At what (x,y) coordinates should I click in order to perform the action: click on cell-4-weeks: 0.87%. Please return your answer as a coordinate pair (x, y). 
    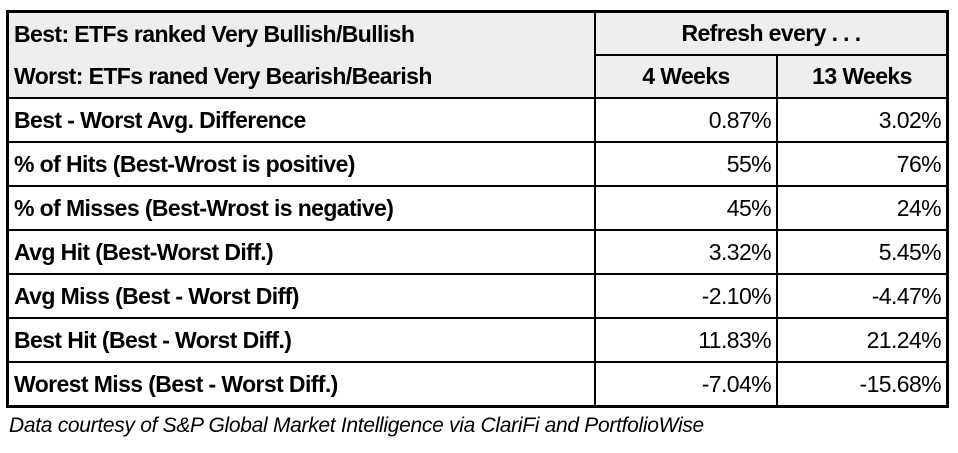
    Looking at the image, I should click on (686, 120).